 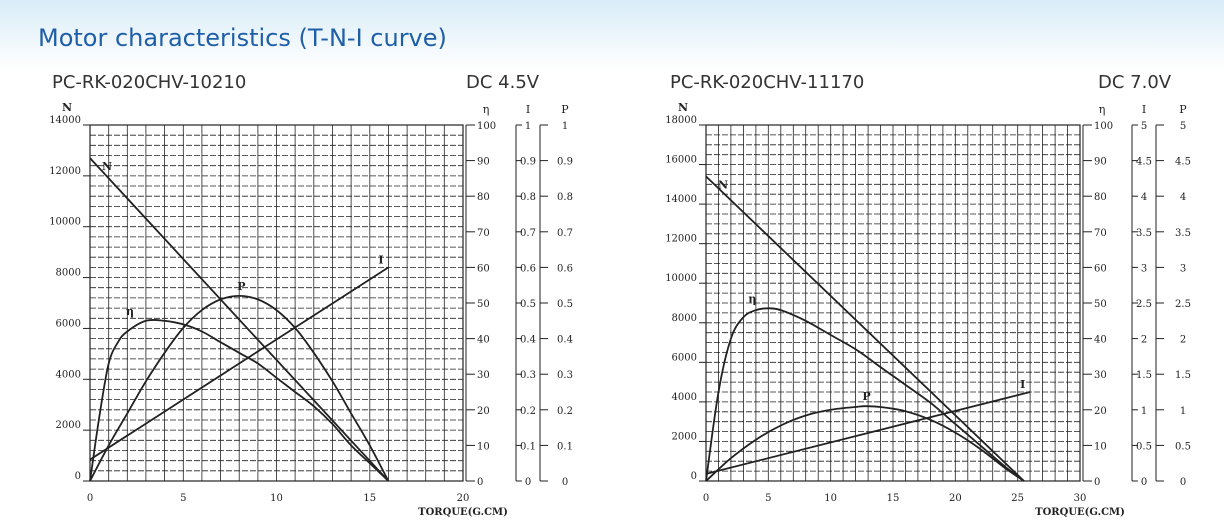 What do you see at coordinates (1017, 498) in the screenshot?
I see `chart-2-x-tick-label: 25` at bounding box center [1017, 498].